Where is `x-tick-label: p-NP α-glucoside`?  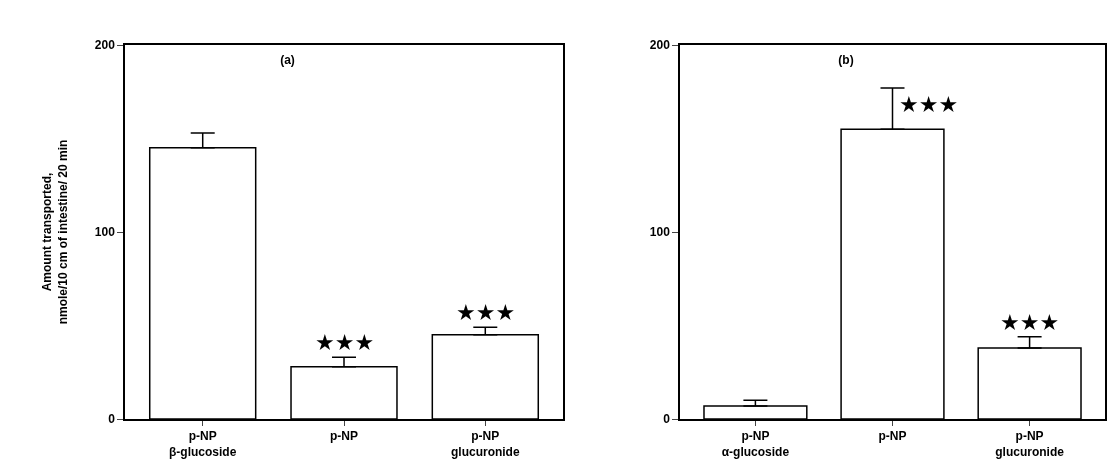
x-tick-label: p-NP α-glucoside is located at coordinates (755, 444).